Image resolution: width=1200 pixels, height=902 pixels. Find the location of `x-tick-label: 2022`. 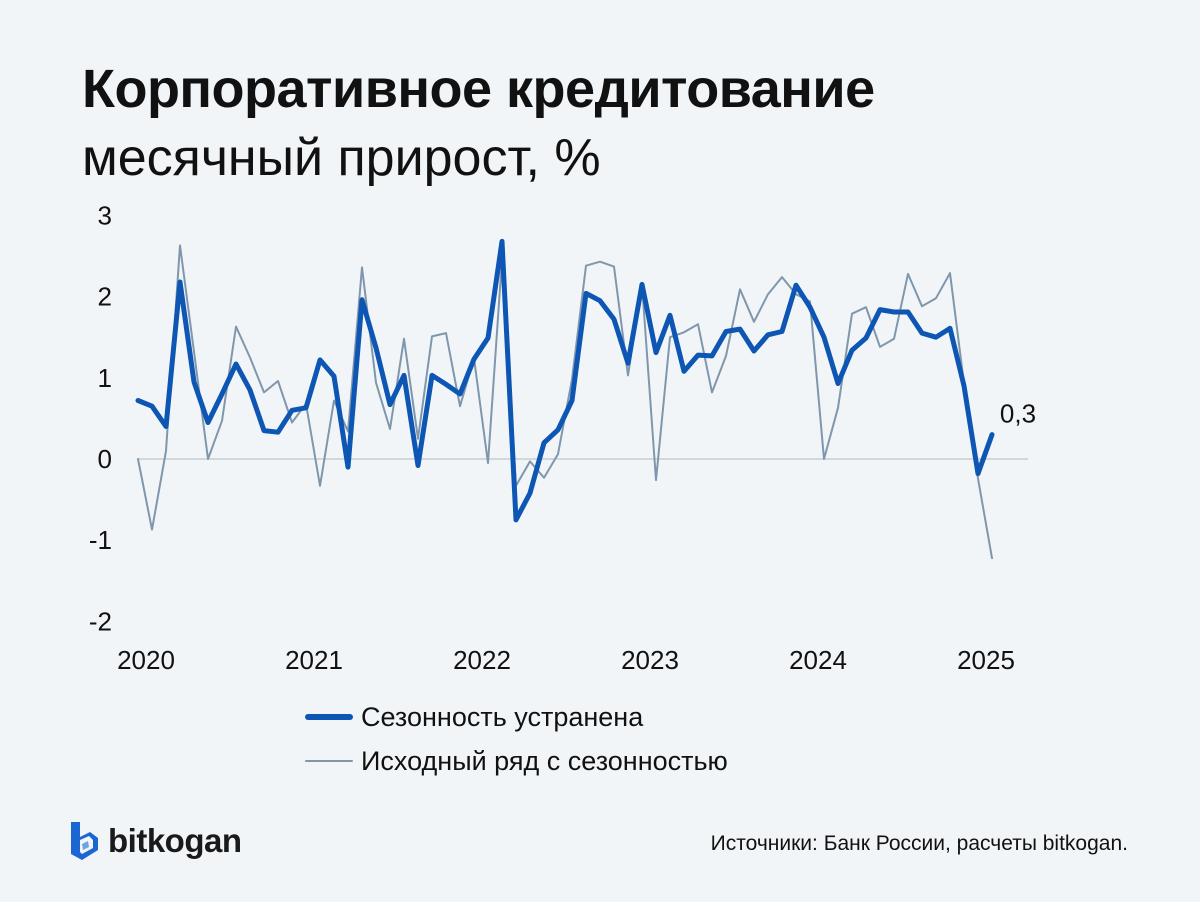

x-tick-label: 2022 is located at coordinates (482, 660).